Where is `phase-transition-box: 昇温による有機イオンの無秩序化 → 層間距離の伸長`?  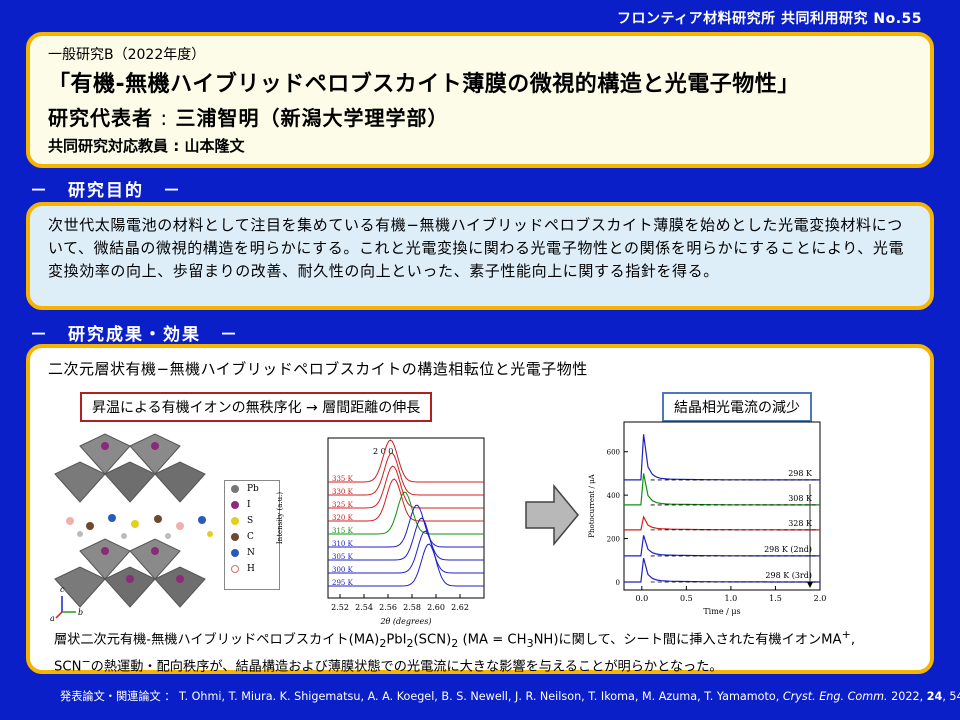 phase-transition-box: 昇温による有機イオンの無秩序化 → 層間距離の伸長 is located at coordinates (256, 407).